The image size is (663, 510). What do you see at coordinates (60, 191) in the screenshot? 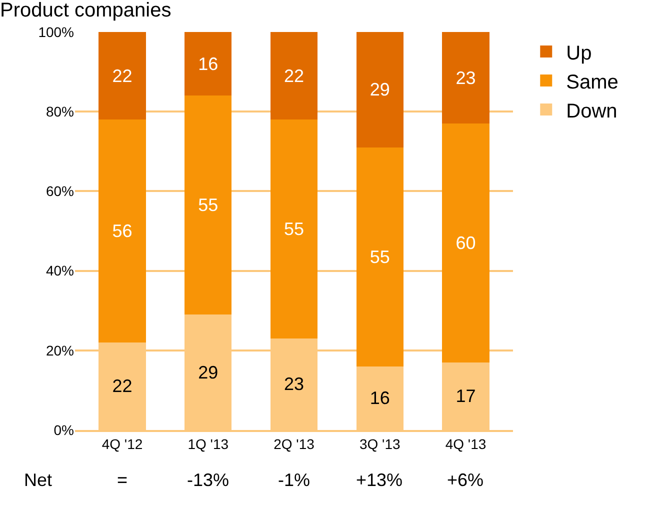
I see `y-tick-label: 60%` at bounding box center [60, 191].